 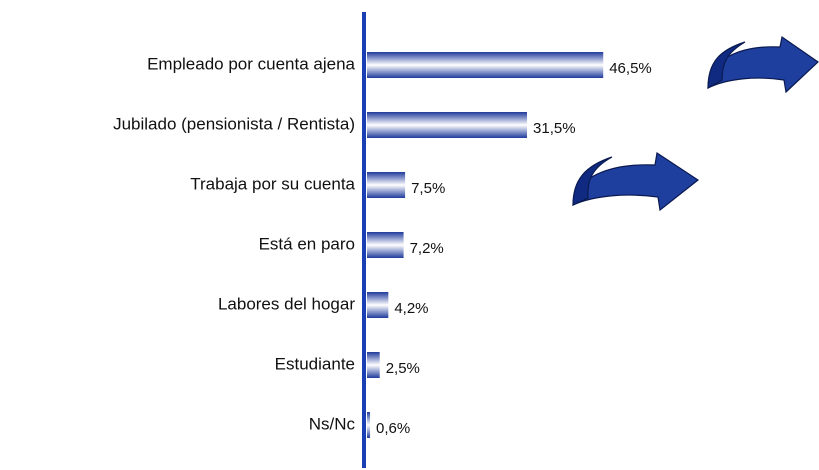 What do you see at coordinates (234, 123) in the screenshot?
I see `category-label: Jubilado (pensionista / Rentista)` at bounding box center [234, 123].